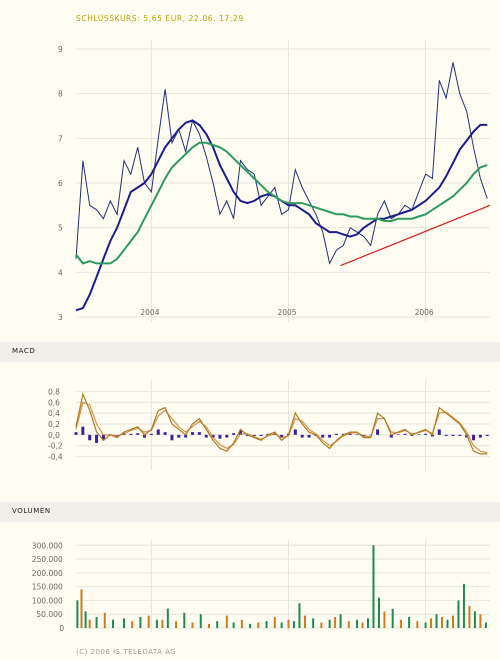 This screenshot has height=660, width=500. Describe the element at coordinates (60, 317) in the screenshot. I see `price-y-tick-label: 3` at that location.